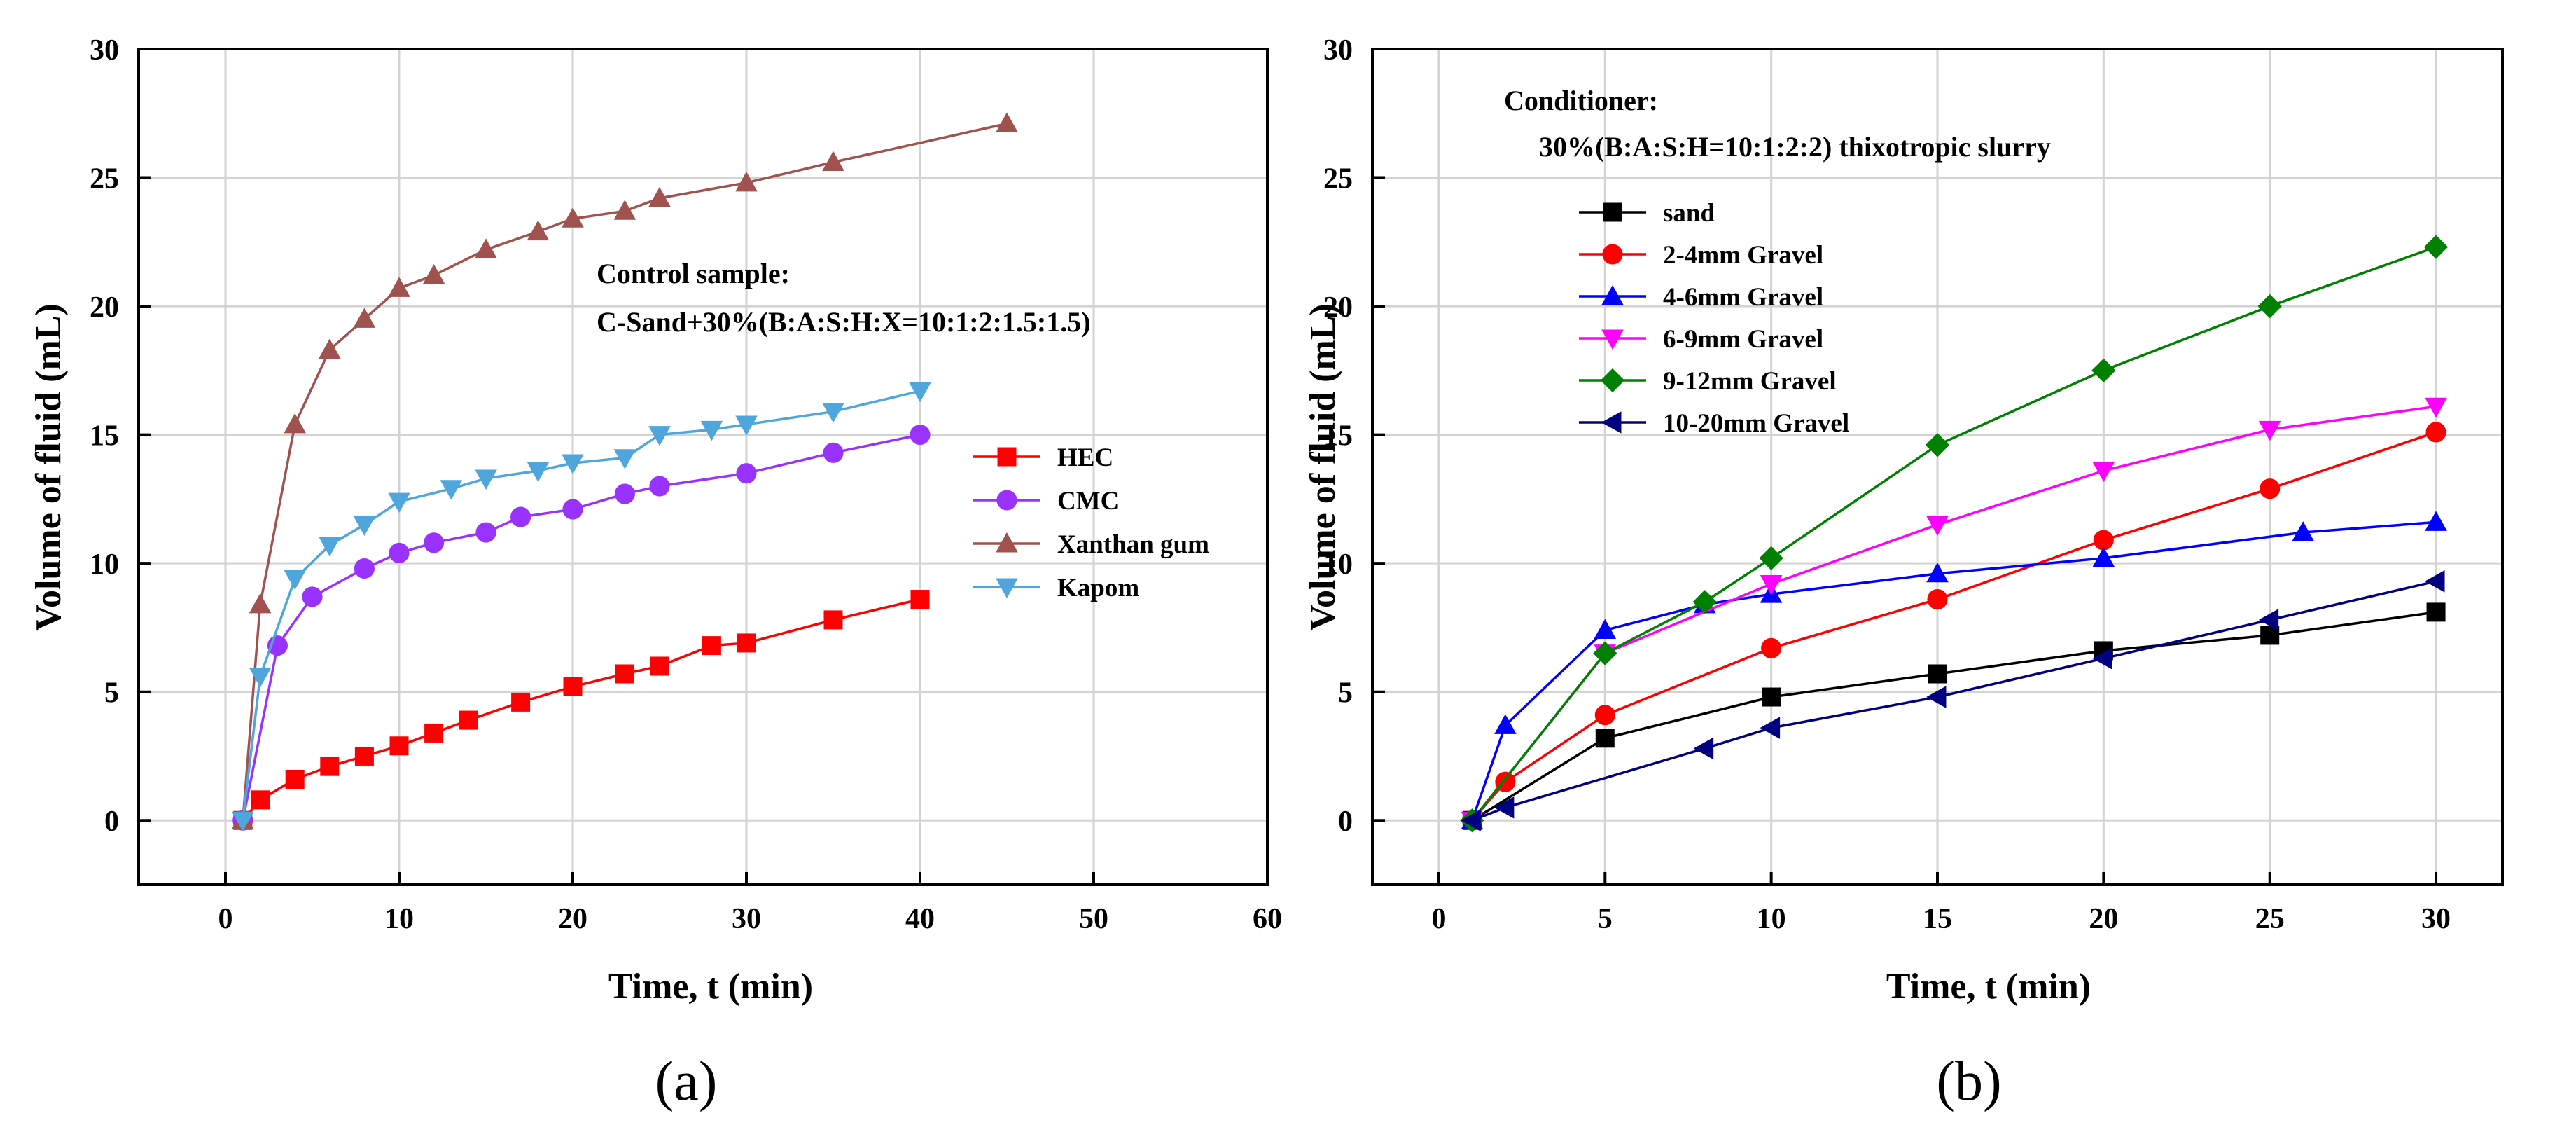 The width and height of the screenshot is (2576, 1125). Describe the element at coordinates (1085, 457) in the screenshot. I see `legend-label: HEC` at that location.